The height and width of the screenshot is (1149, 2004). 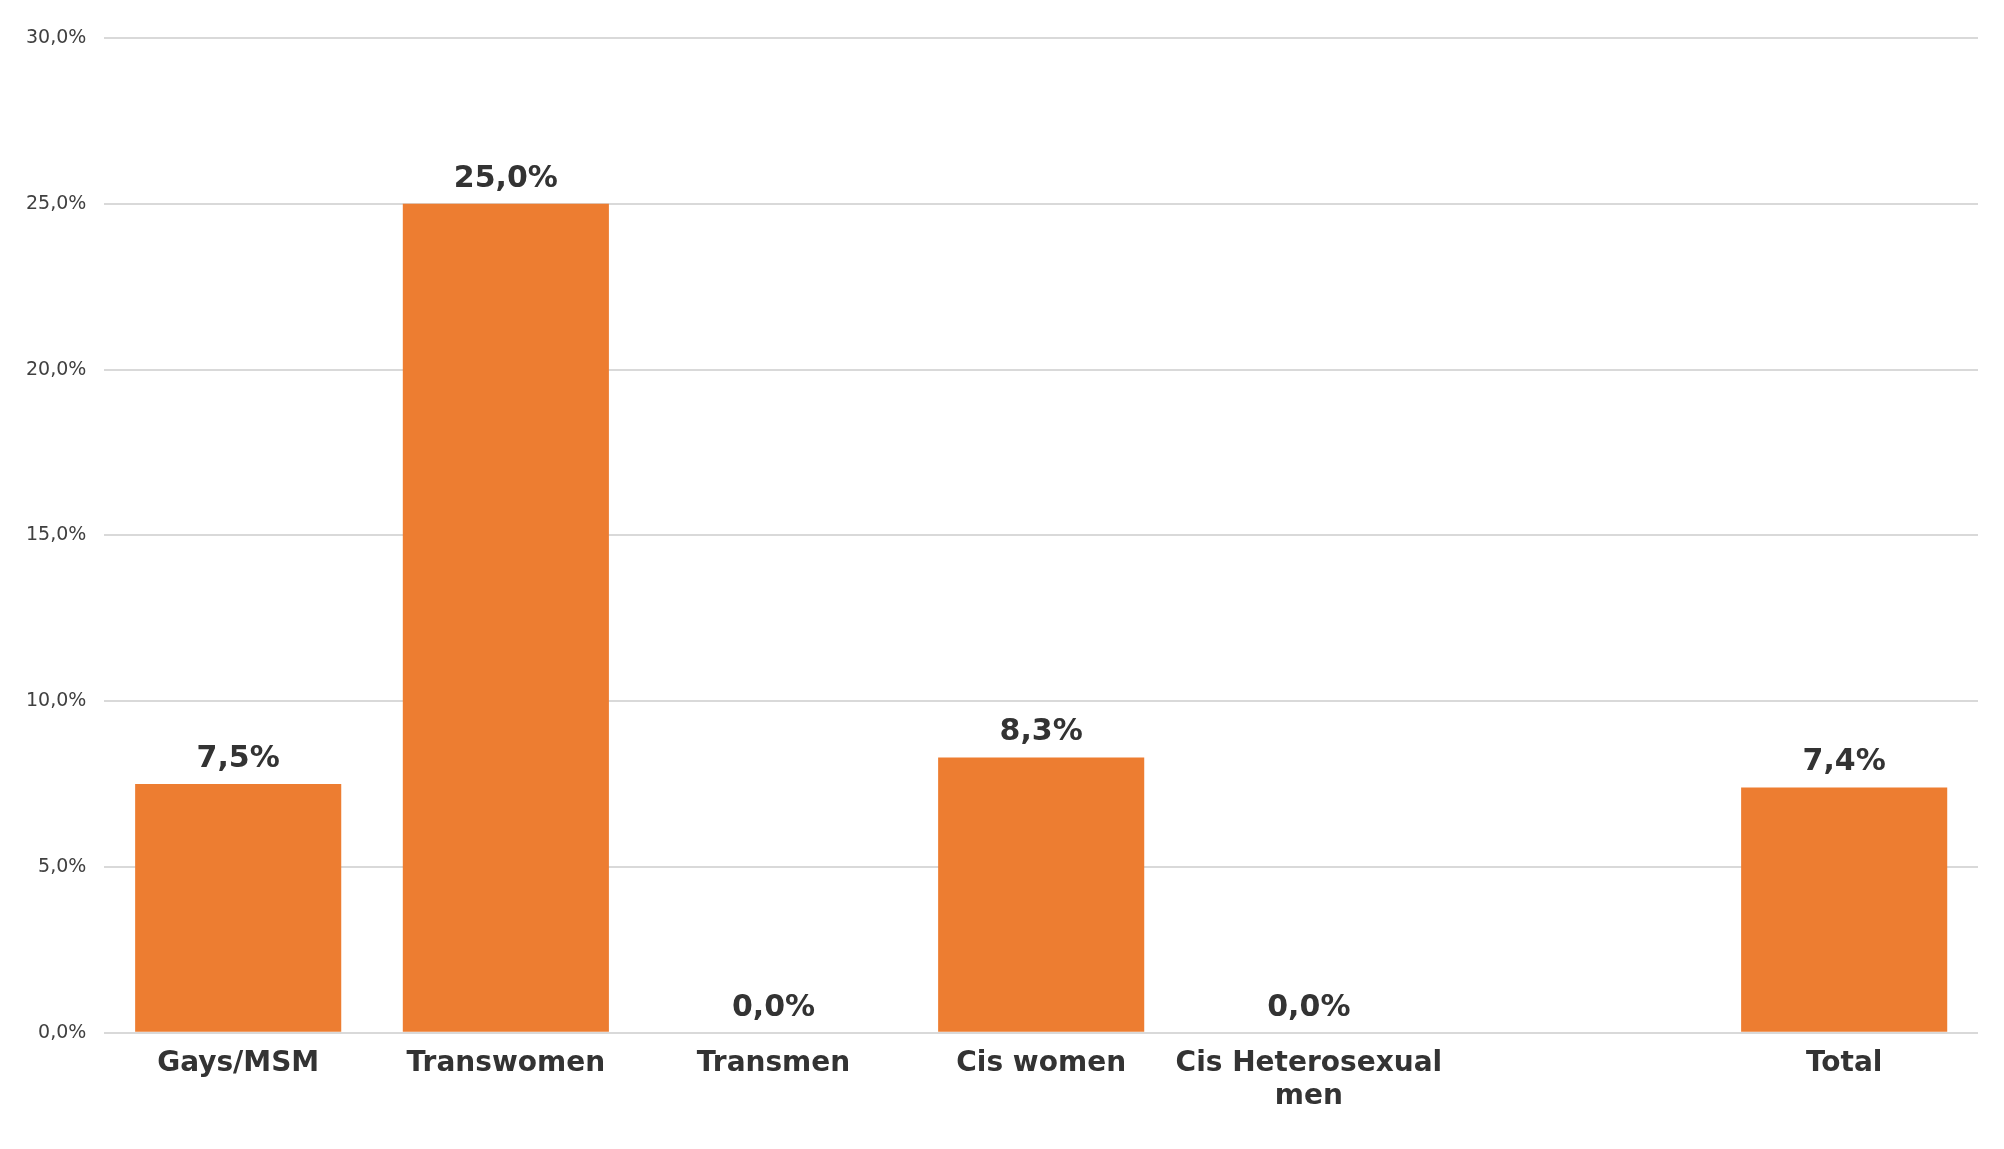 I want to click on data-label: 8,3%, so click(x=1041, y=730).